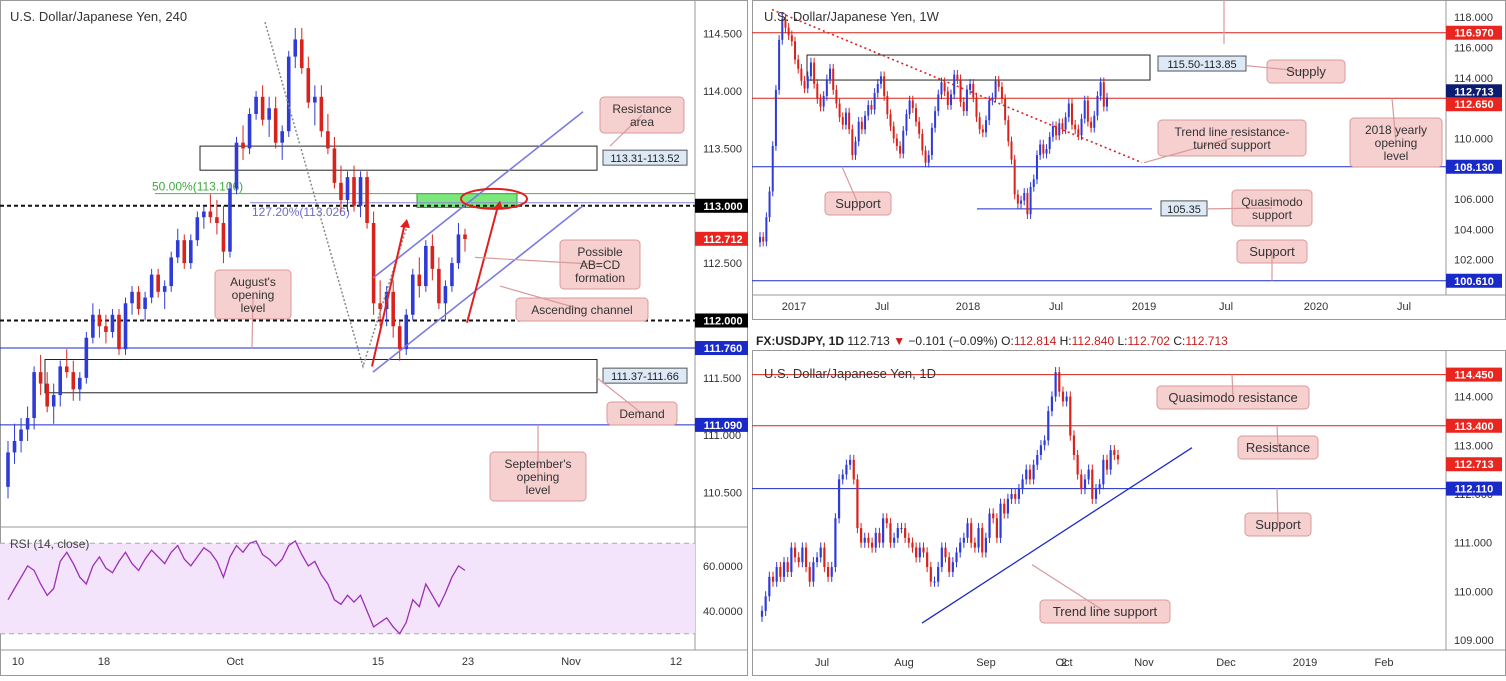 This screenshot has height=681, width=1506. I want to click on y-tick-1d-5: 109.000, so click(1474, 641).